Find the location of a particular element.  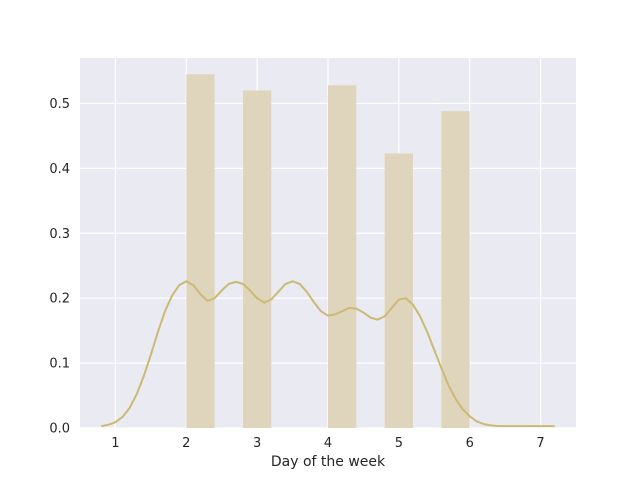

x-axis-title: Day of the week is located at coordinates (328, 462).